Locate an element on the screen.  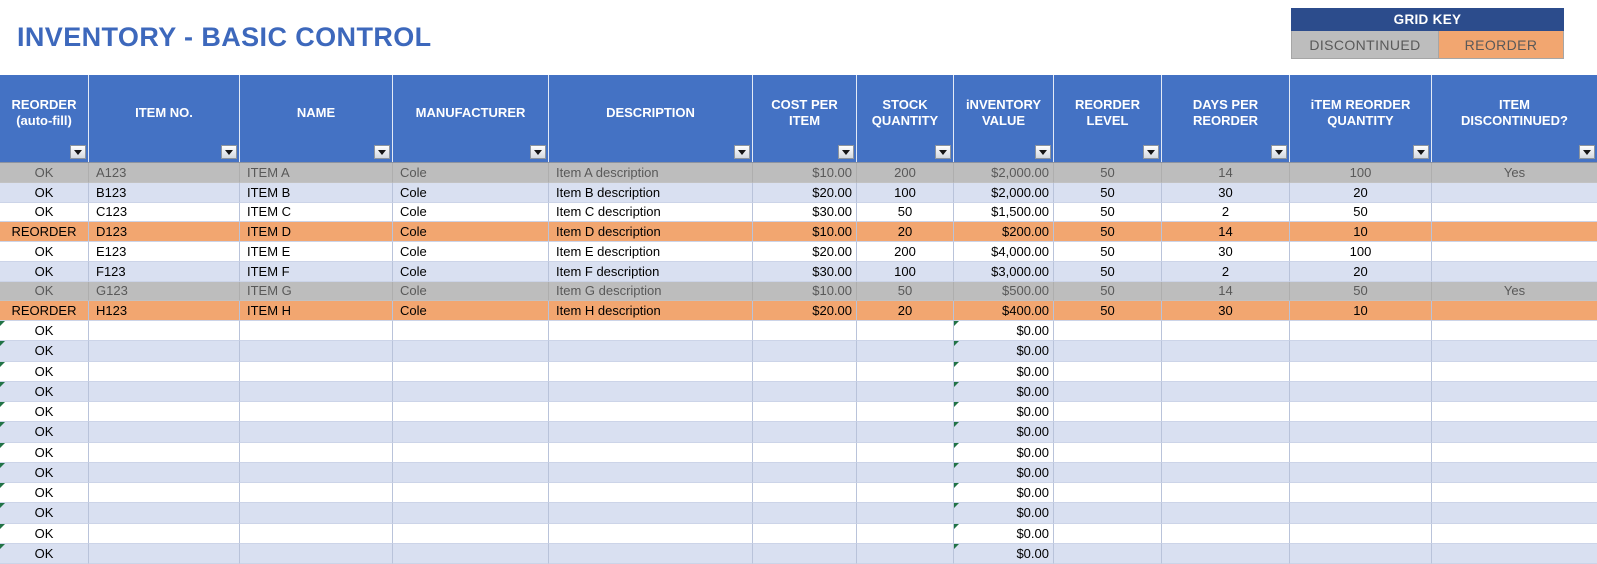
cell-item_reorder_quantity: 10 is located at coordinates (1361, 311).